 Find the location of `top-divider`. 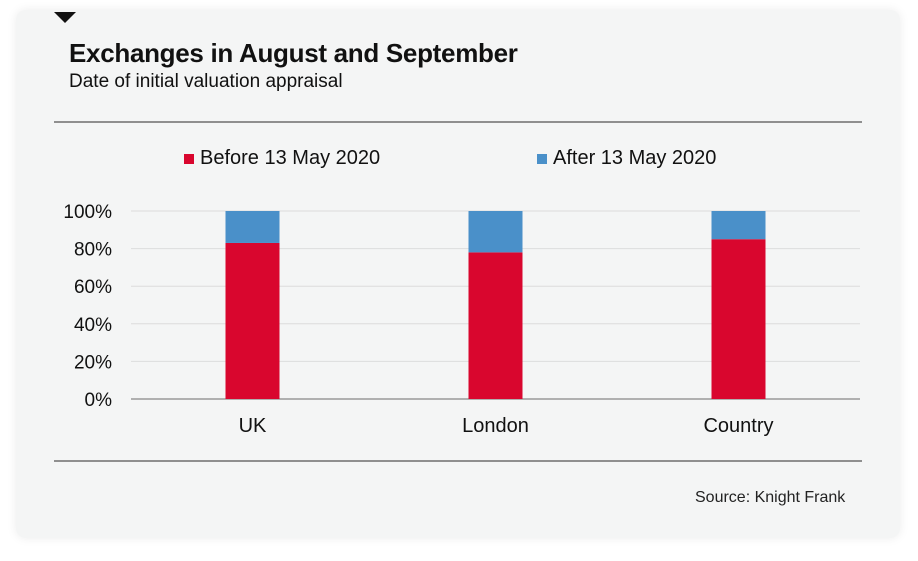

top-divider is located at coordinates (458, 122).